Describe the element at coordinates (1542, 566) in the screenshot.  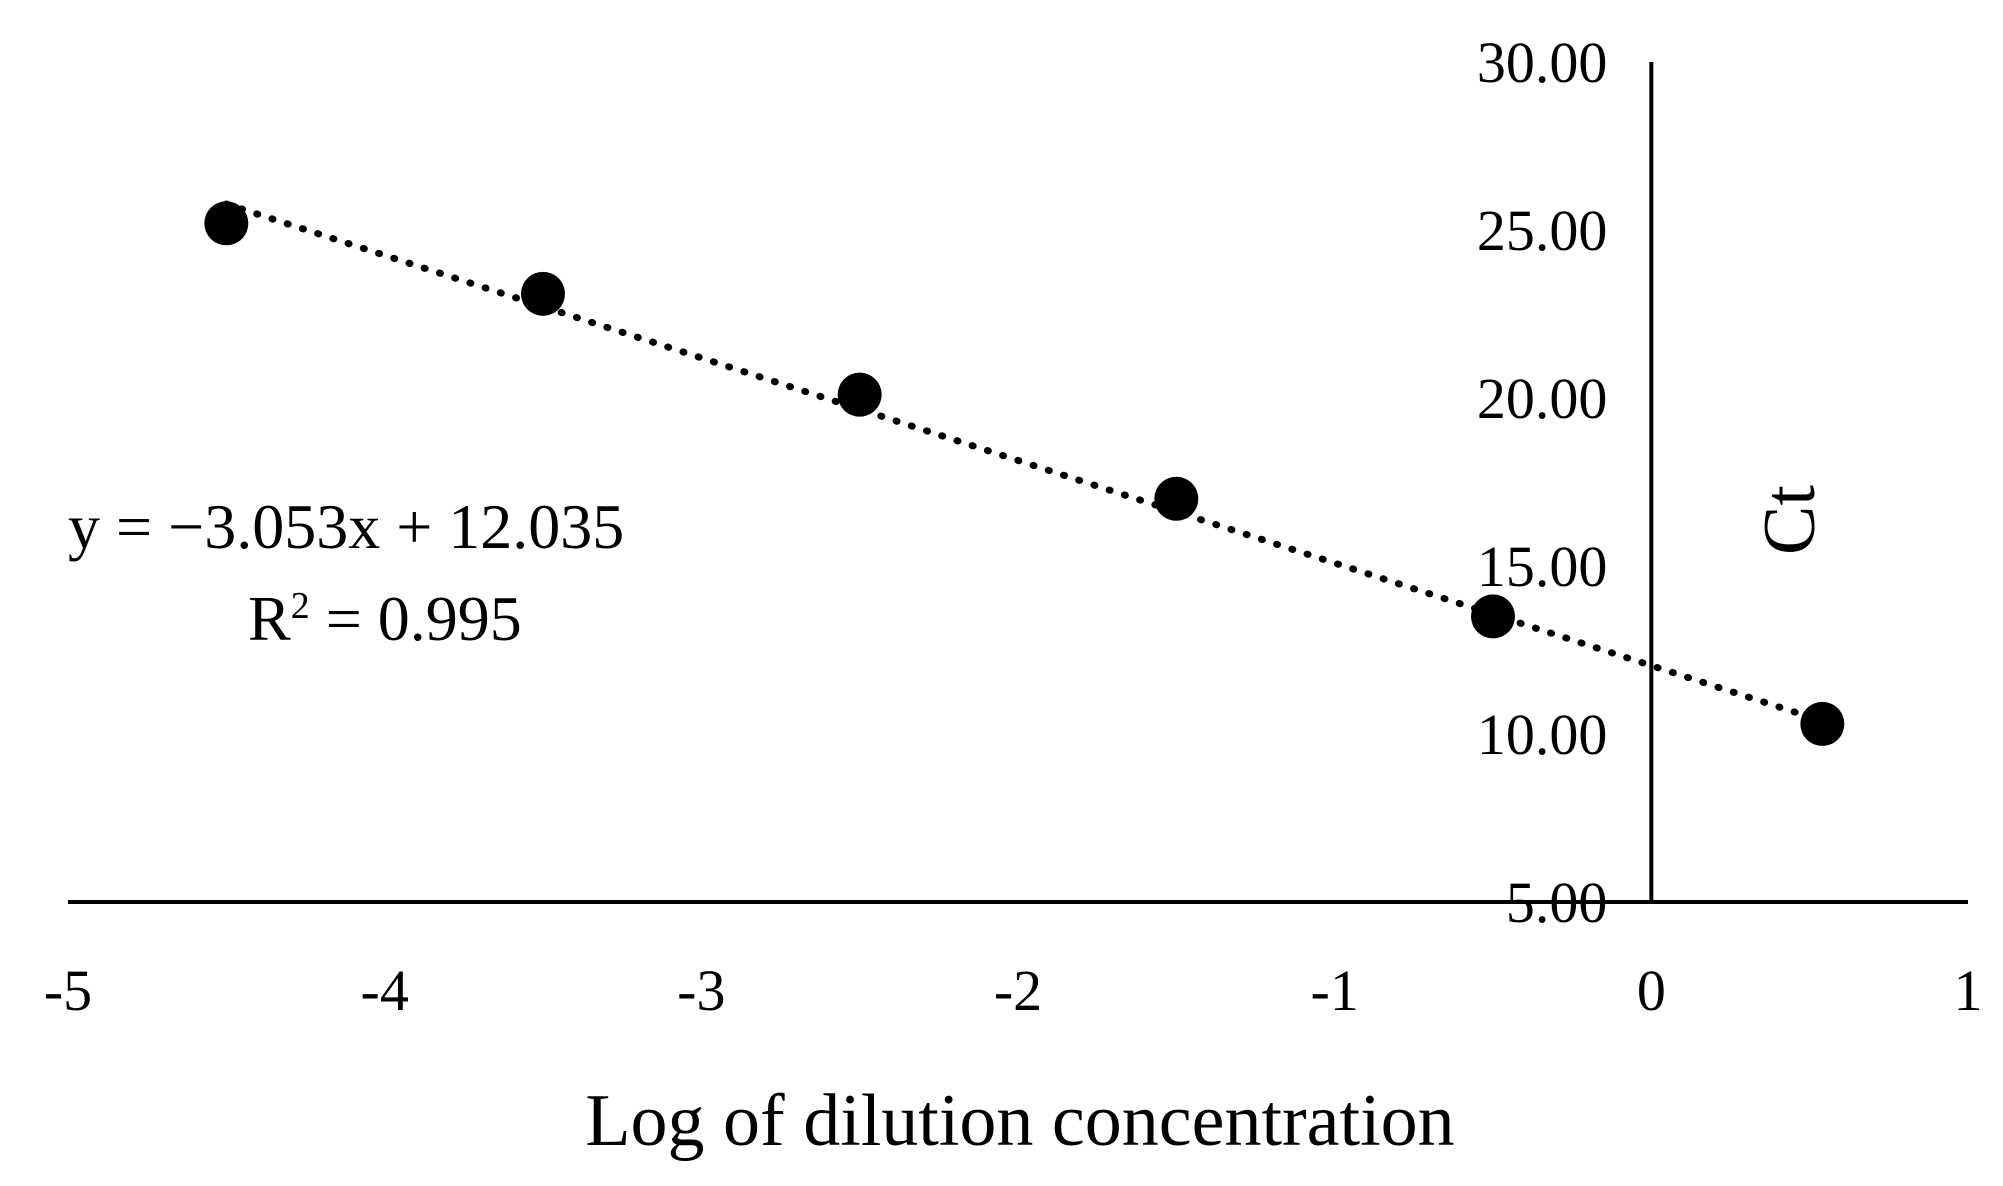
I see `y-tick-label: 15.00` at that location.